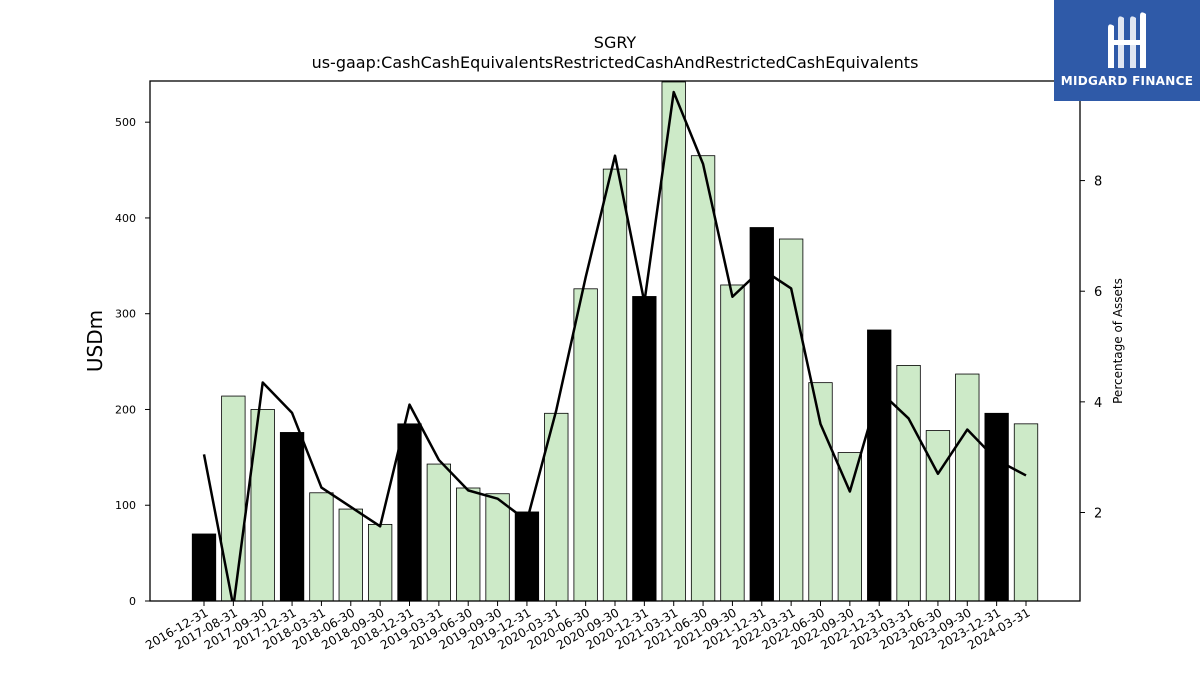  Describe the element at coordinates (125, 218) in the screenshot. I see `y-tick-label-400: 400` at that location.